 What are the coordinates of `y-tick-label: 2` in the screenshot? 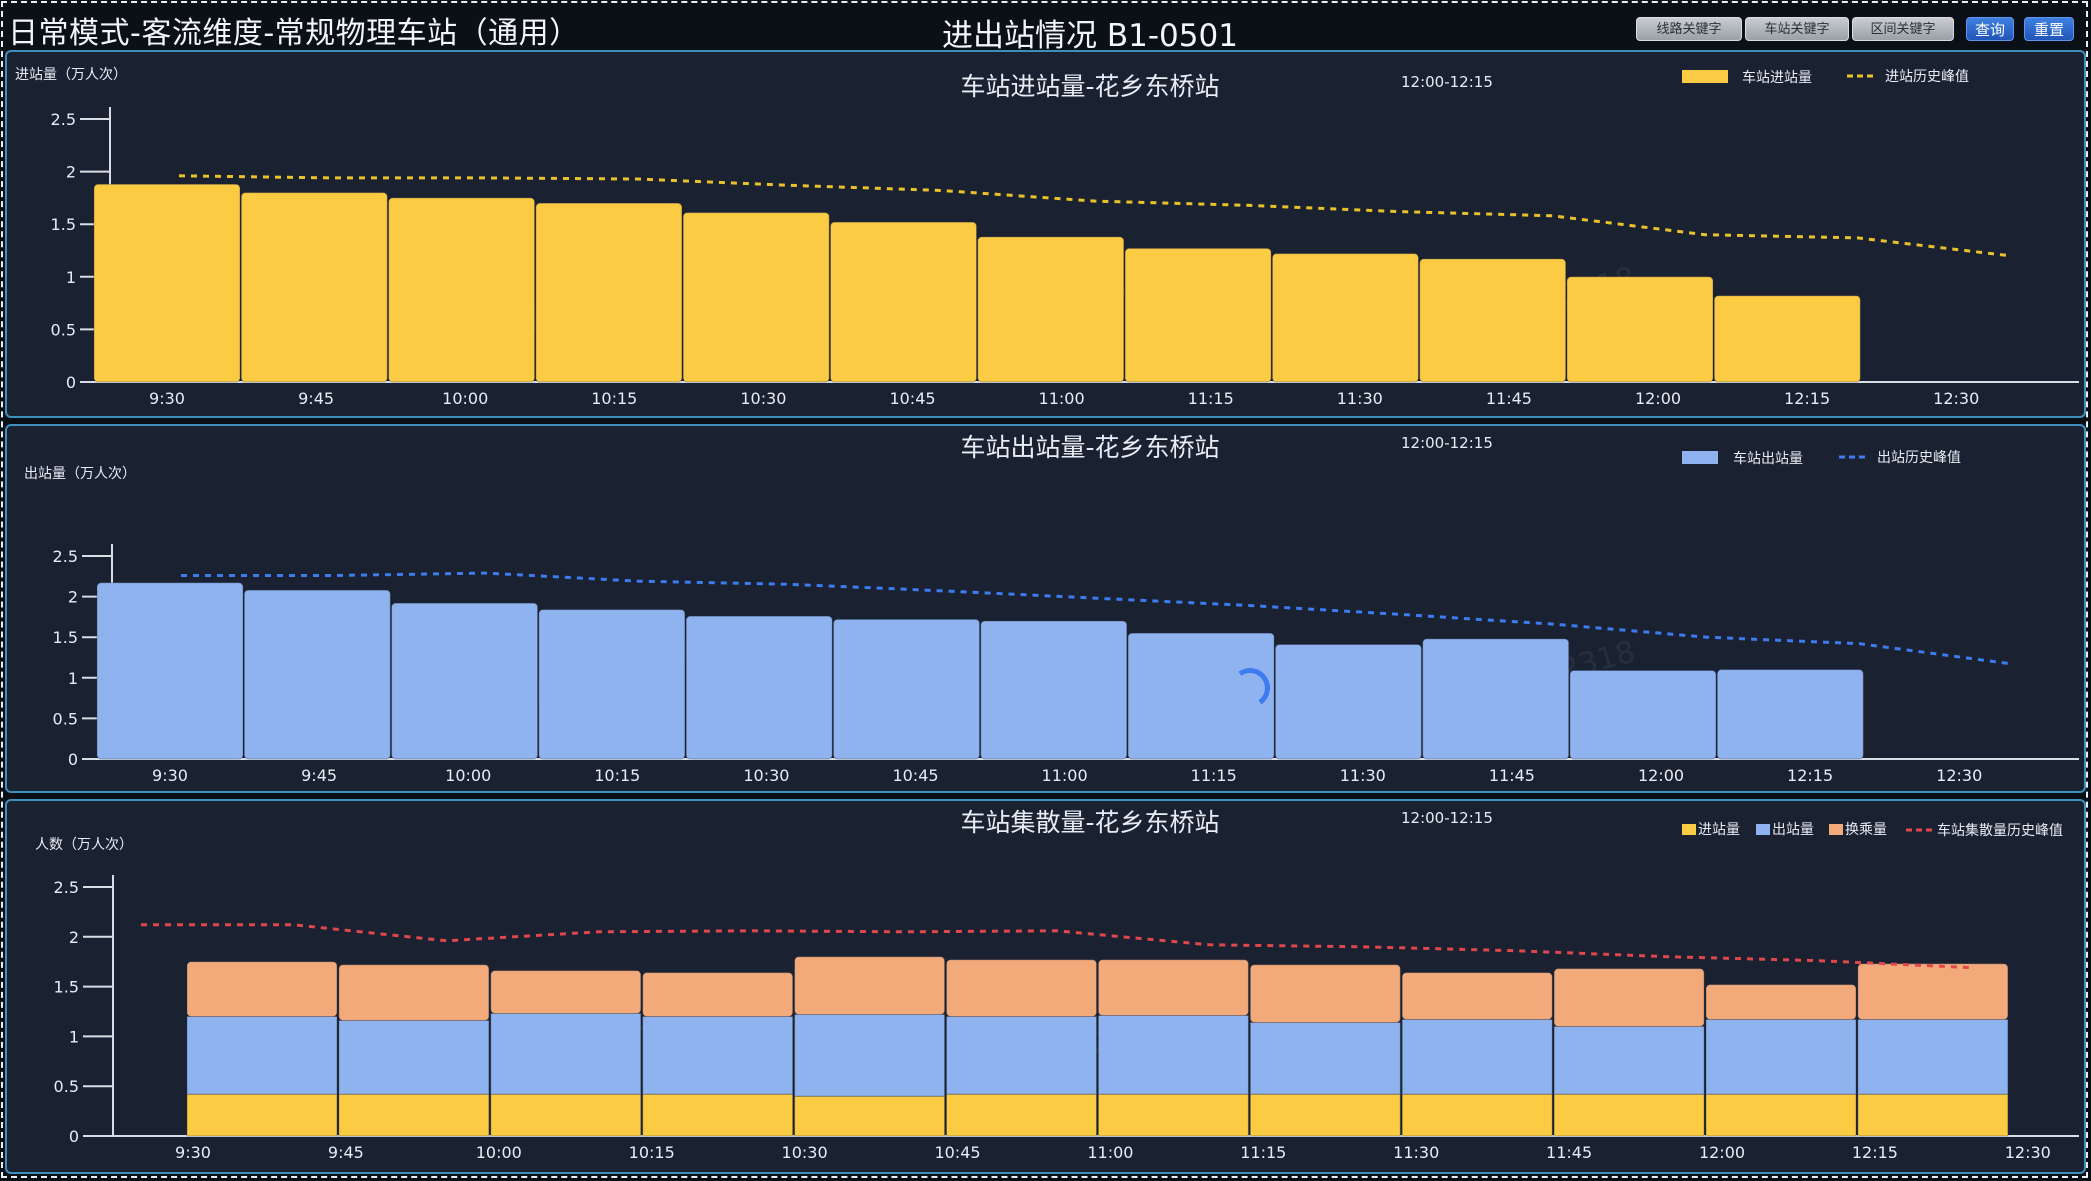 It's located at (73, 597).